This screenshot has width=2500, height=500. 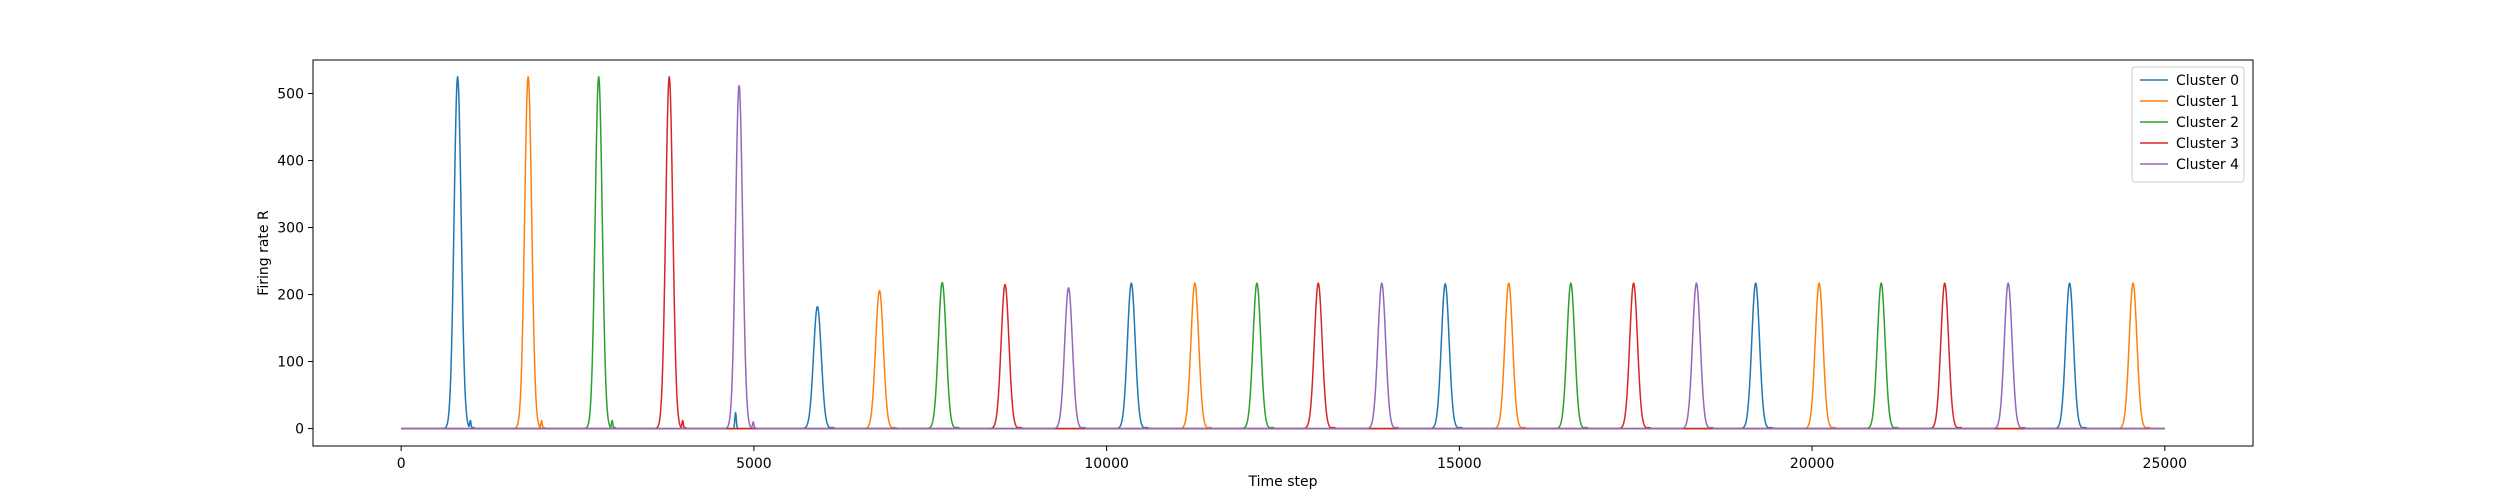 What do you see at coordinates (290, 296) in the screenshot?
I see `y-tick-label: 200` at bounding box center [290, 296].